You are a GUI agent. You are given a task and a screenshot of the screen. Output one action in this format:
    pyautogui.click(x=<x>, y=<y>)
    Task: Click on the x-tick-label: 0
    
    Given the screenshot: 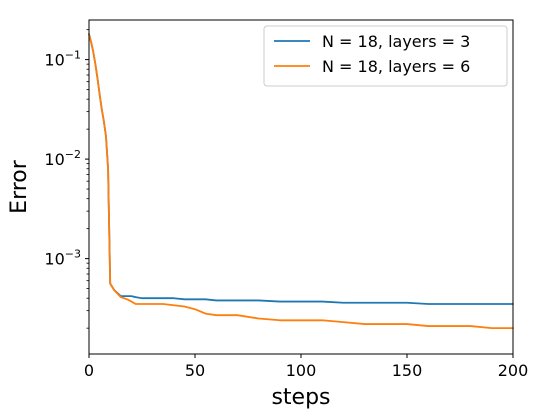 What is the action you would take?
    pyautogui.click(x=89, y=370)
    